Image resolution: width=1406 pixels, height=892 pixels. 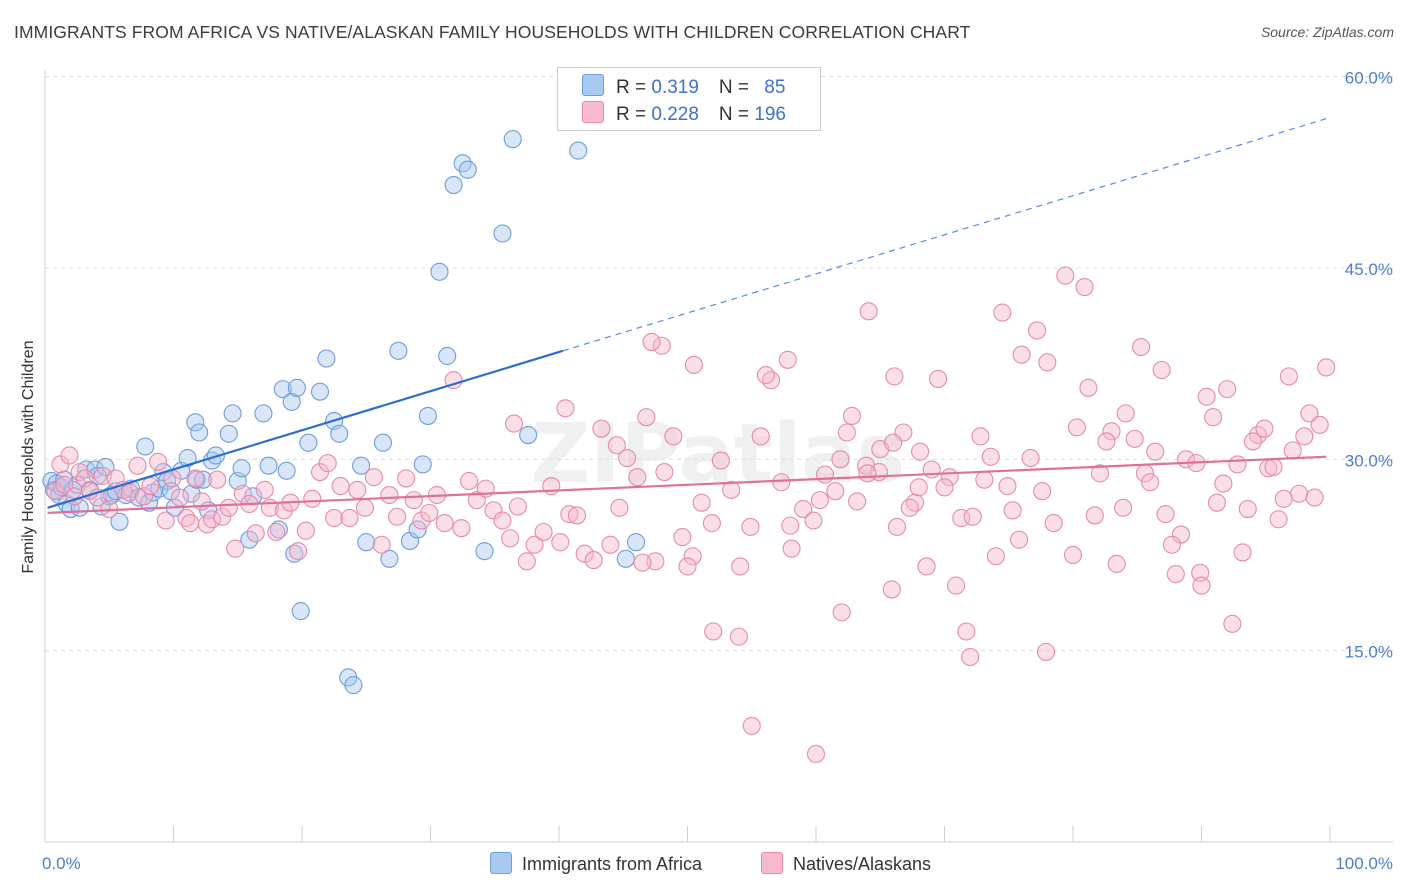 I want to click on africa-trend-line, so click(x=305, y=429).